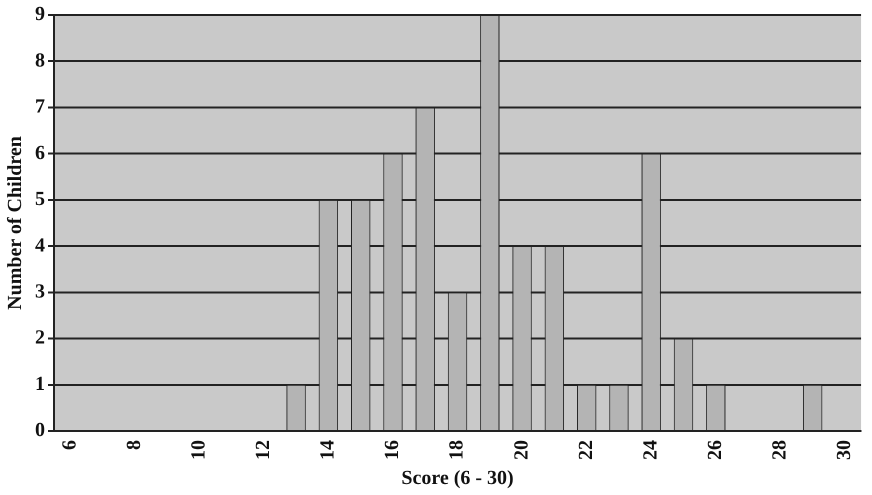 This screenshot has width=872, height=495. I want to click on x-tick-label: 20, so click(521, 450).